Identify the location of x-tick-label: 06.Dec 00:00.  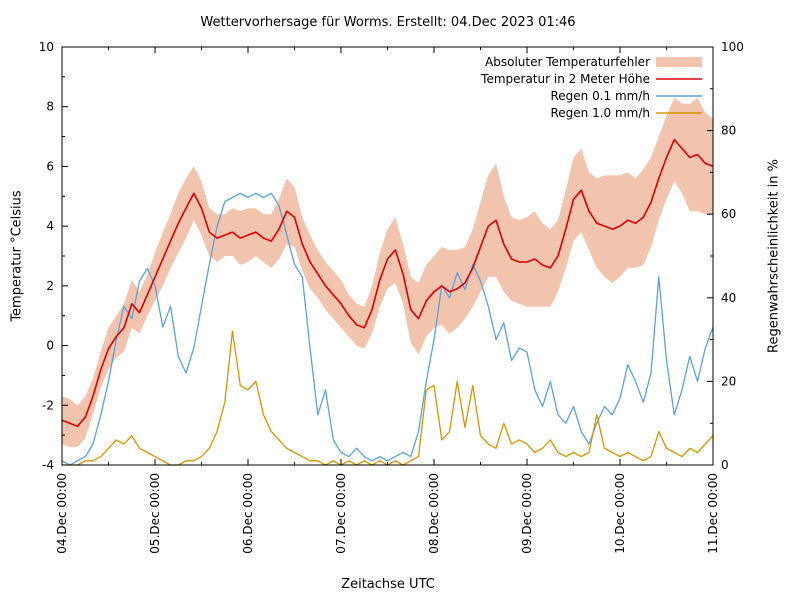
(248, 513).